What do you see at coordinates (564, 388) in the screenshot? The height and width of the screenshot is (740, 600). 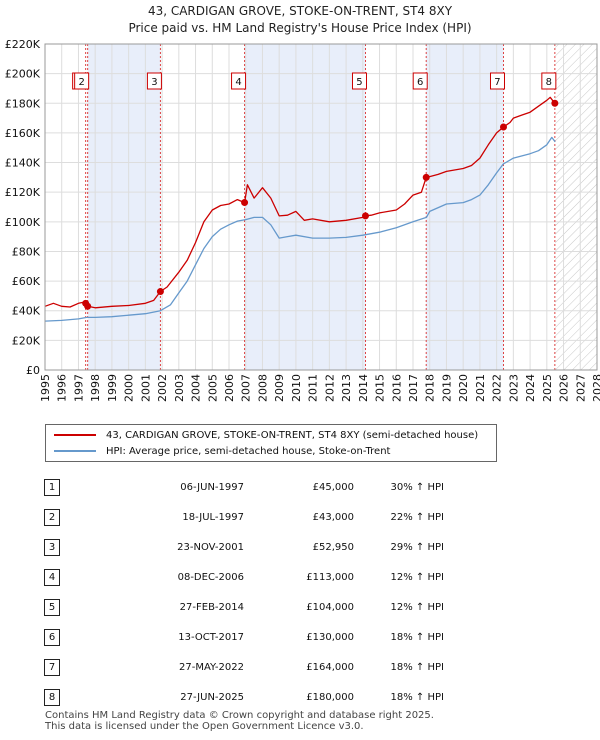 I see `x-tick-label: 2026` at bounding box center [564, 388].